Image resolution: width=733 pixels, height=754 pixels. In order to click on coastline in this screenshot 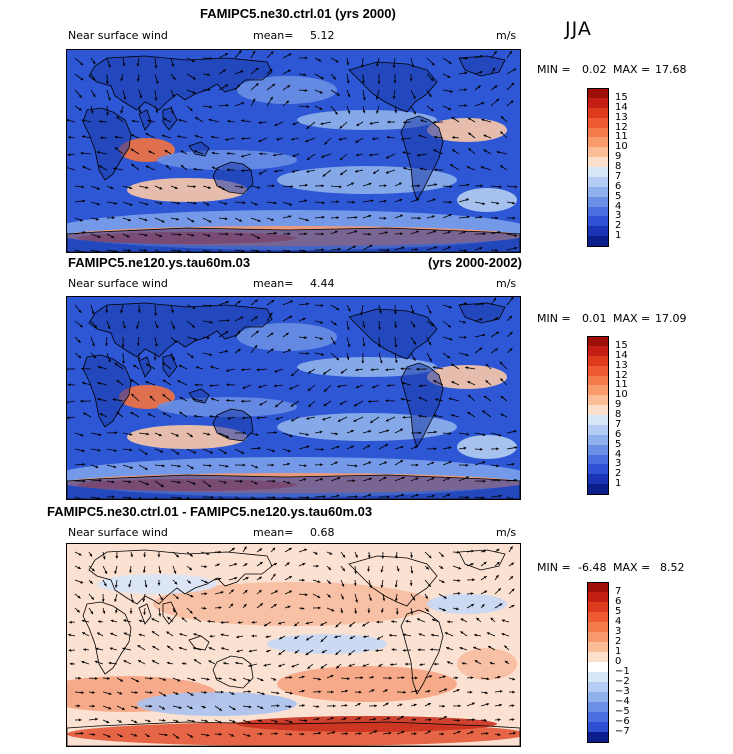, I will do `click(145, 614)`.